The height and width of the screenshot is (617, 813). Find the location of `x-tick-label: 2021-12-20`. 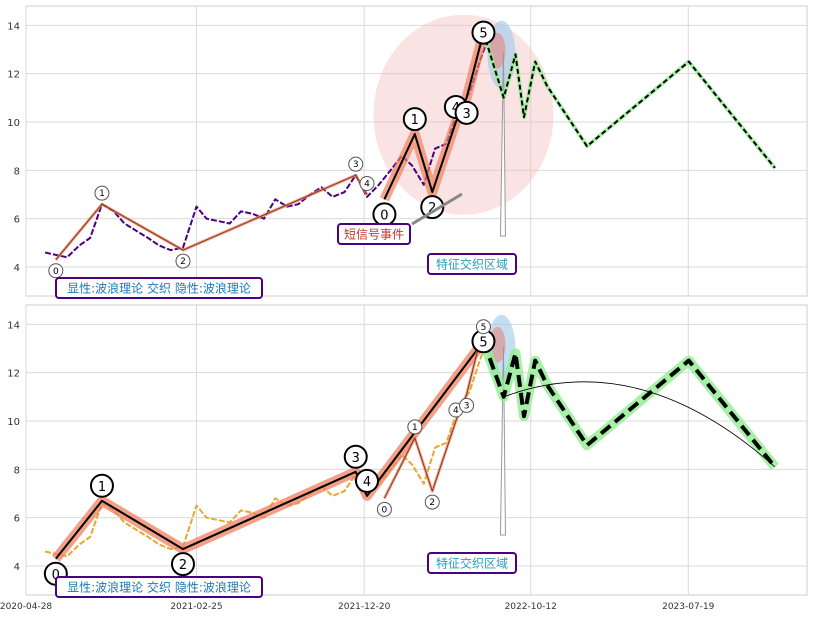

x-tick-label: 2021-12-20 is located at coordinates (364, 607).